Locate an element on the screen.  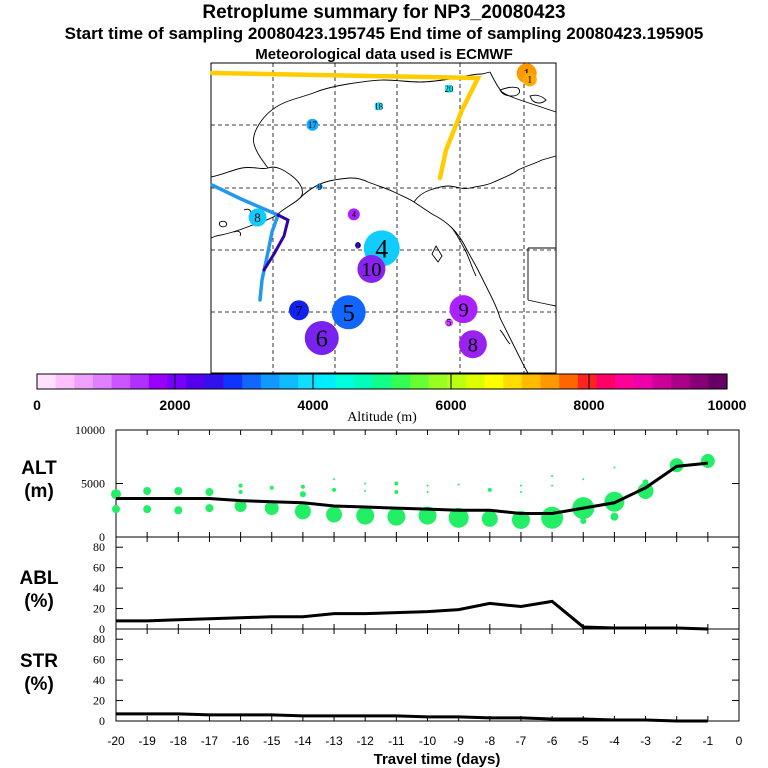
map-marker-label: 18 is located at coordinates (379, 106).